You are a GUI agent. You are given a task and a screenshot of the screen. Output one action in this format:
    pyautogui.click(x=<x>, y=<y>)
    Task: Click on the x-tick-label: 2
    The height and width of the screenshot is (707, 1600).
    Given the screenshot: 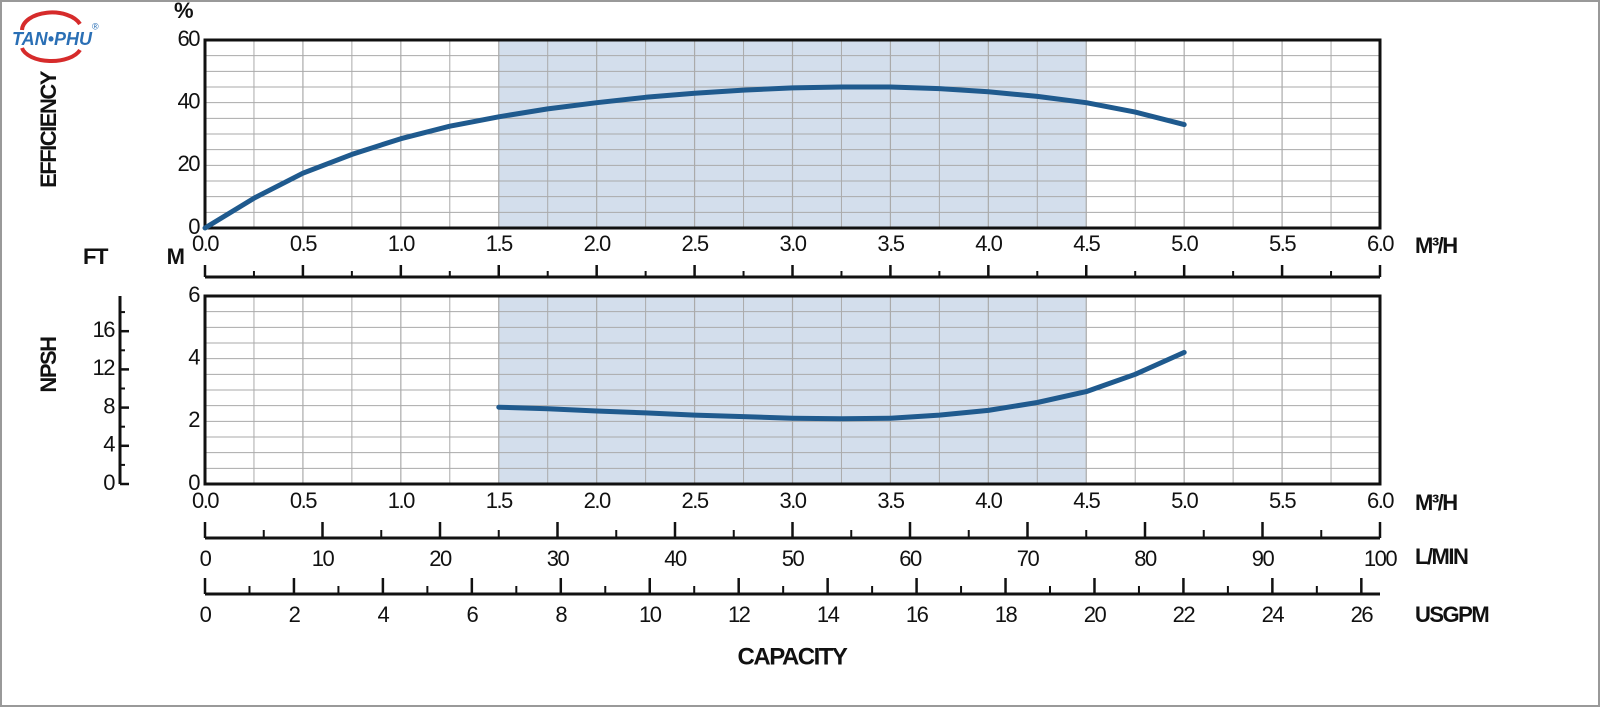 What is the action you would take?
    pyautogui.click(x=295, y=614)
    